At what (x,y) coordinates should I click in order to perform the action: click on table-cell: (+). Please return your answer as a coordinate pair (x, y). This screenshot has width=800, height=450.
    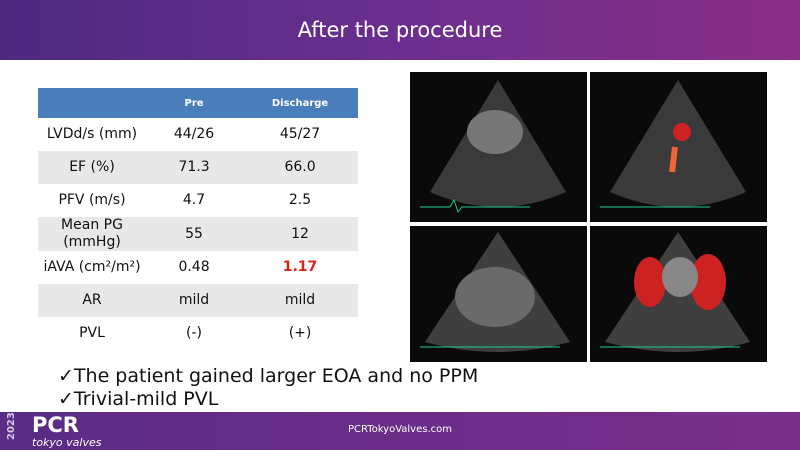
    Looking at the image, I should click on (300, 333).